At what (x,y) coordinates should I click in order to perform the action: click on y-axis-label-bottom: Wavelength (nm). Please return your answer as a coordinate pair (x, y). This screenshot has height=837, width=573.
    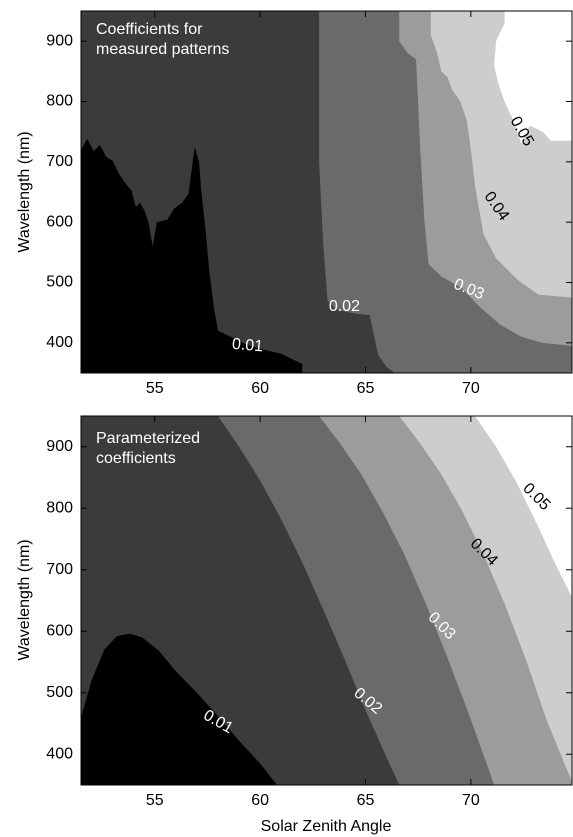
    Looking at the image, I should click on (24, 599).